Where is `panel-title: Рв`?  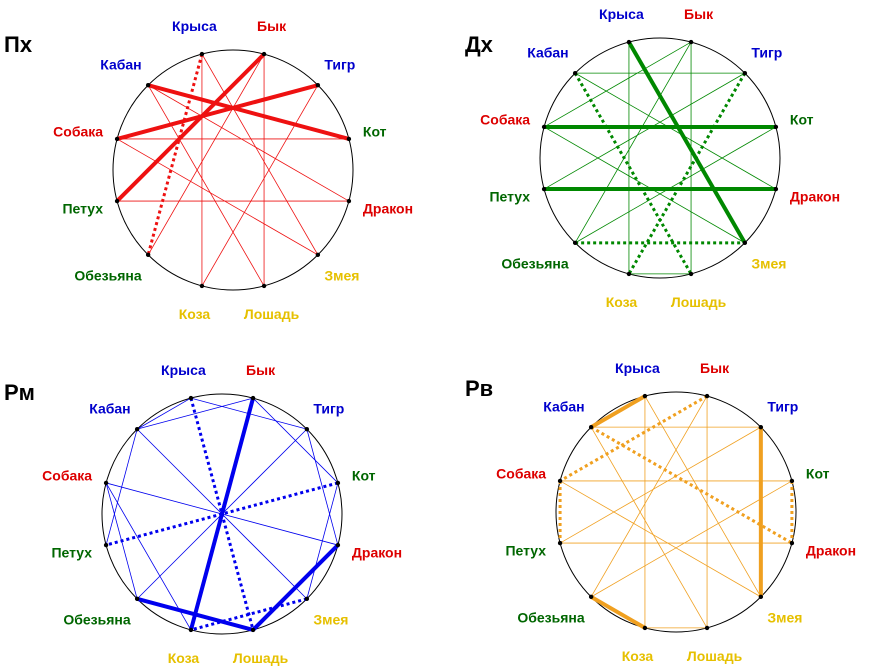 panel-title: Рв is located at coordinates (479, 388).